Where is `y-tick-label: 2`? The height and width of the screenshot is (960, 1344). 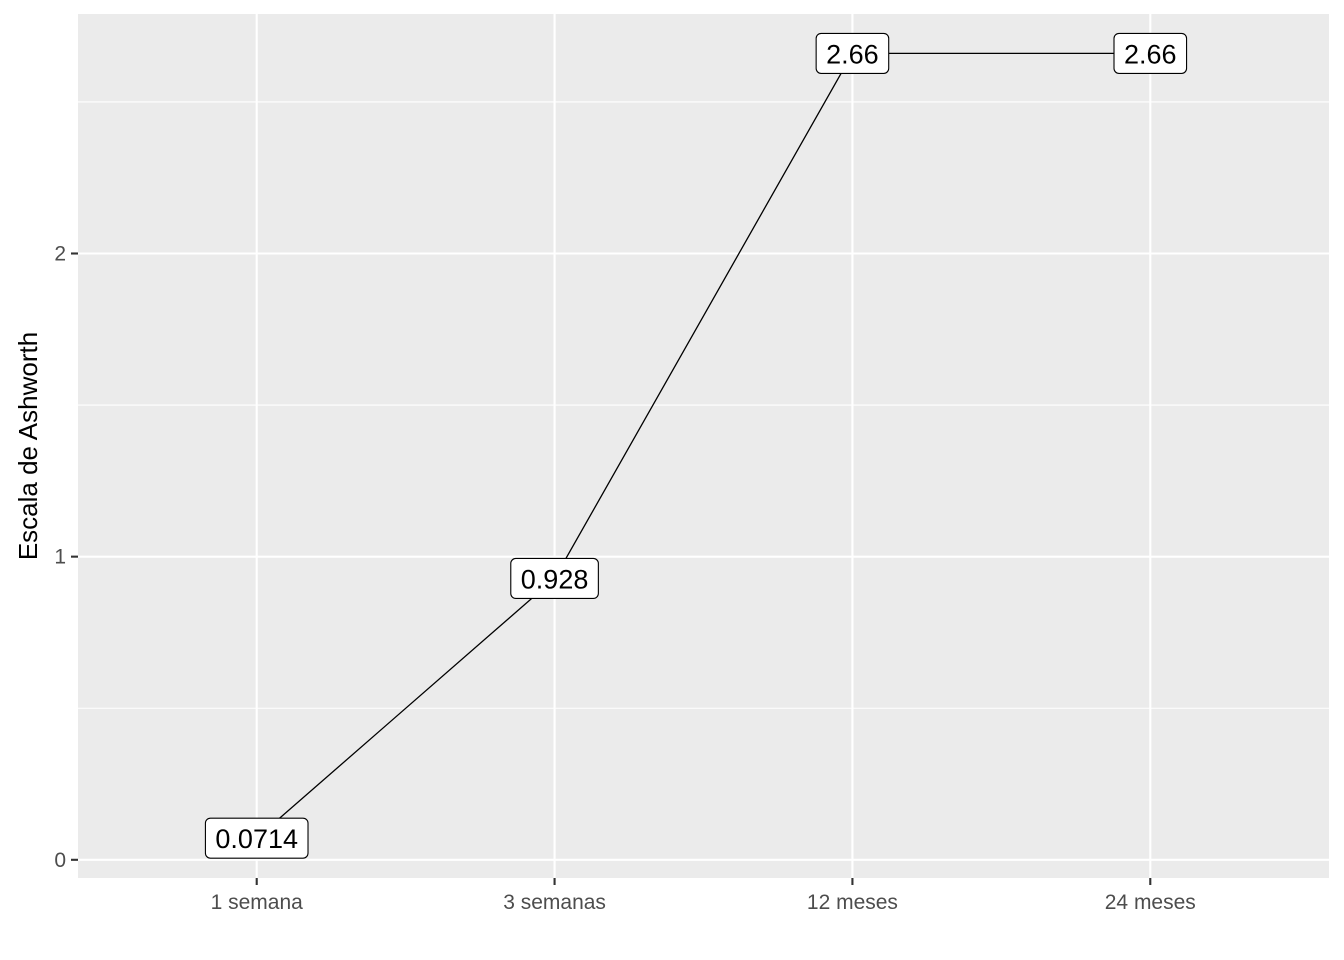 y-tick-label: 2 is located at coordinates (60, 253).